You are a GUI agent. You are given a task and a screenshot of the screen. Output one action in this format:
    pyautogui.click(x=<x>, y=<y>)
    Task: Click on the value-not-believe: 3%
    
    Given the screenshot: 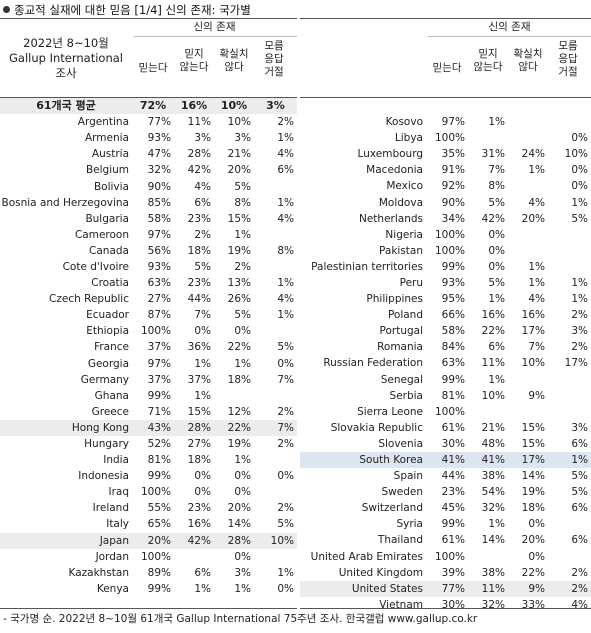 What is the action you would take?
    pyautogui.click(x=202, y=138)
    